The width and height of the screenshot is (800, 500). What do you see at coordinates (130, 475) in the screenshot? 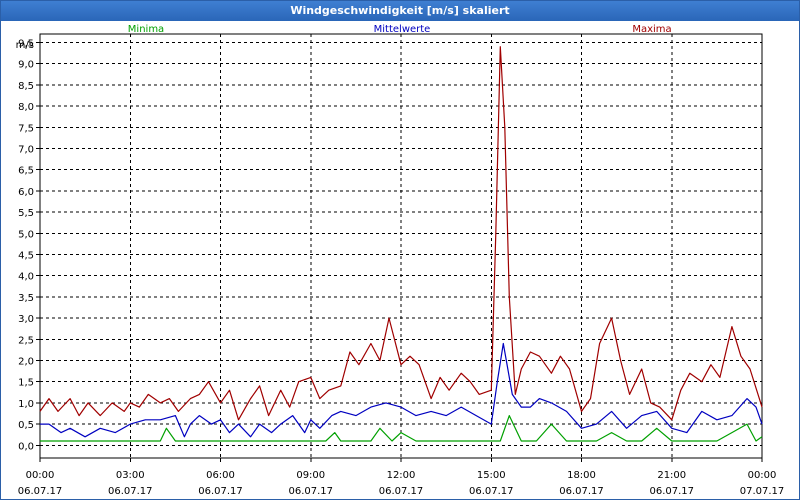
I see `x-tick-label-time: 03:00` at bounding box center [130, 475].